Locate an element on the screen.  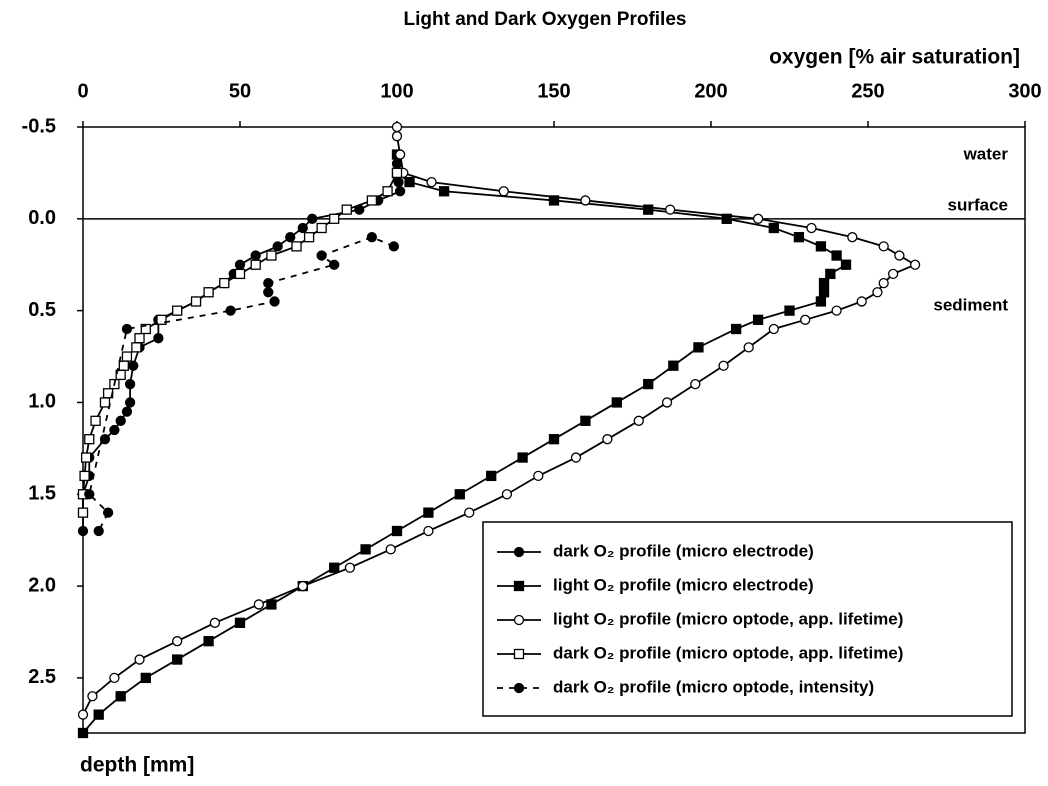
y-axis-label: depth [mm] is located at coordinates (137, 765).